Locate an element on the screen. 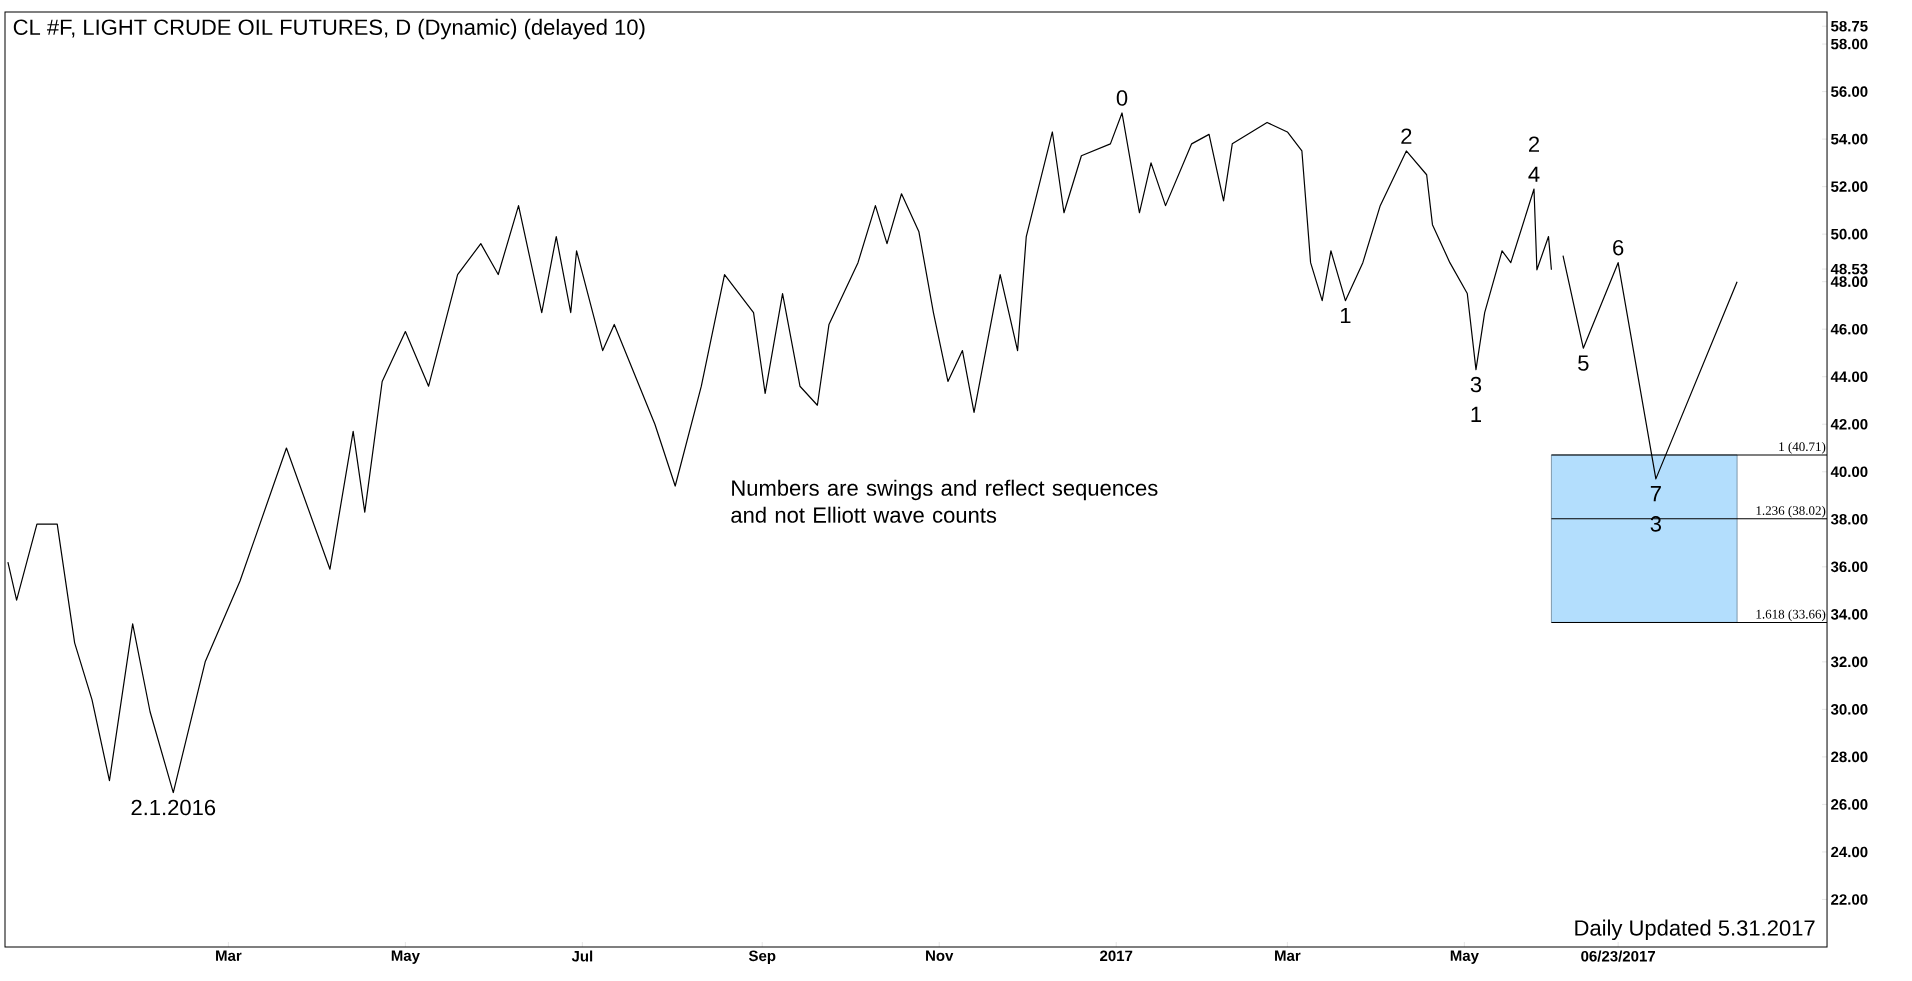 The image size is (1912, 981). chart-title: CL #F, LIGHT CRUDE OIL FUTURES, D (Dynamic) (delayed 10) is located at coordinates (329, 29).